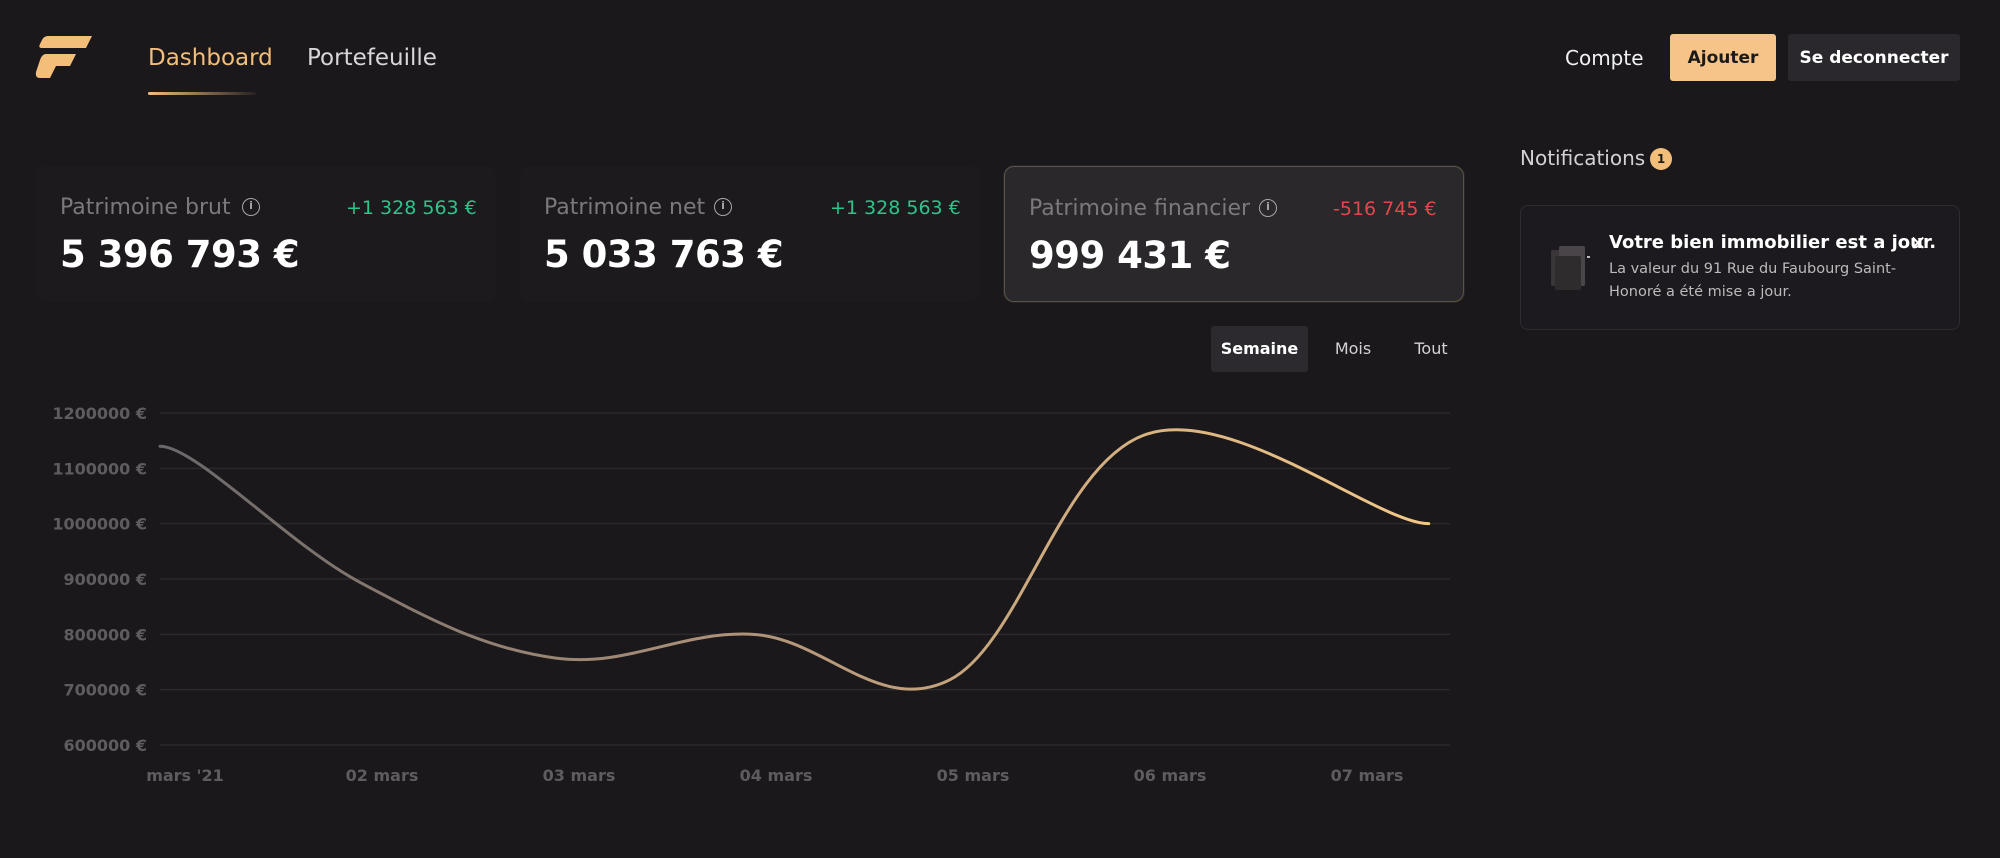 This screenshot has width=2000, height=858. What do you see at coordinates (202, 93) in the screenshot?
I see `active-tab-underline` at bounding box center [202, 93].